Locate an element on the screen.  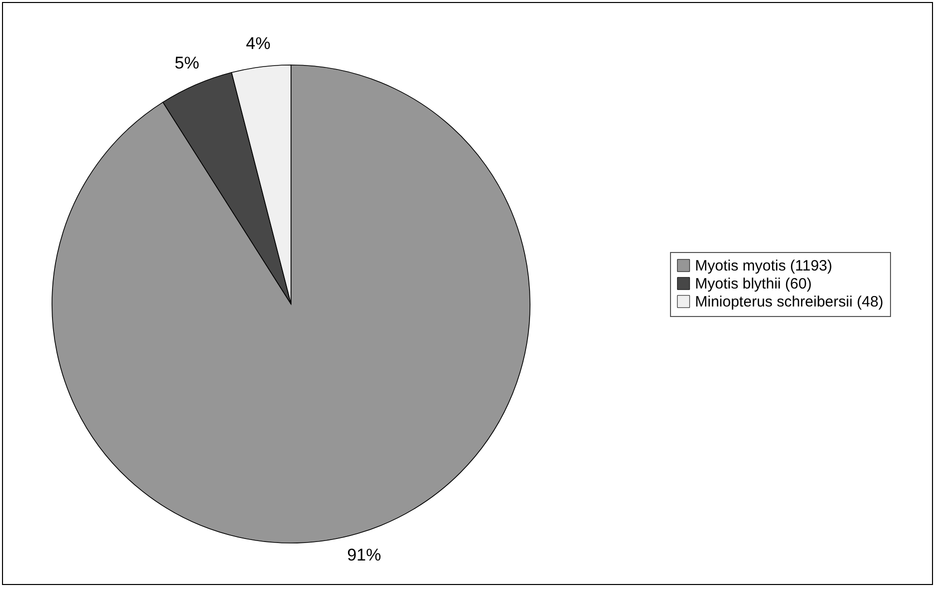
legend-label: Myotis blythii (60) is located at coordinates (753, 284).